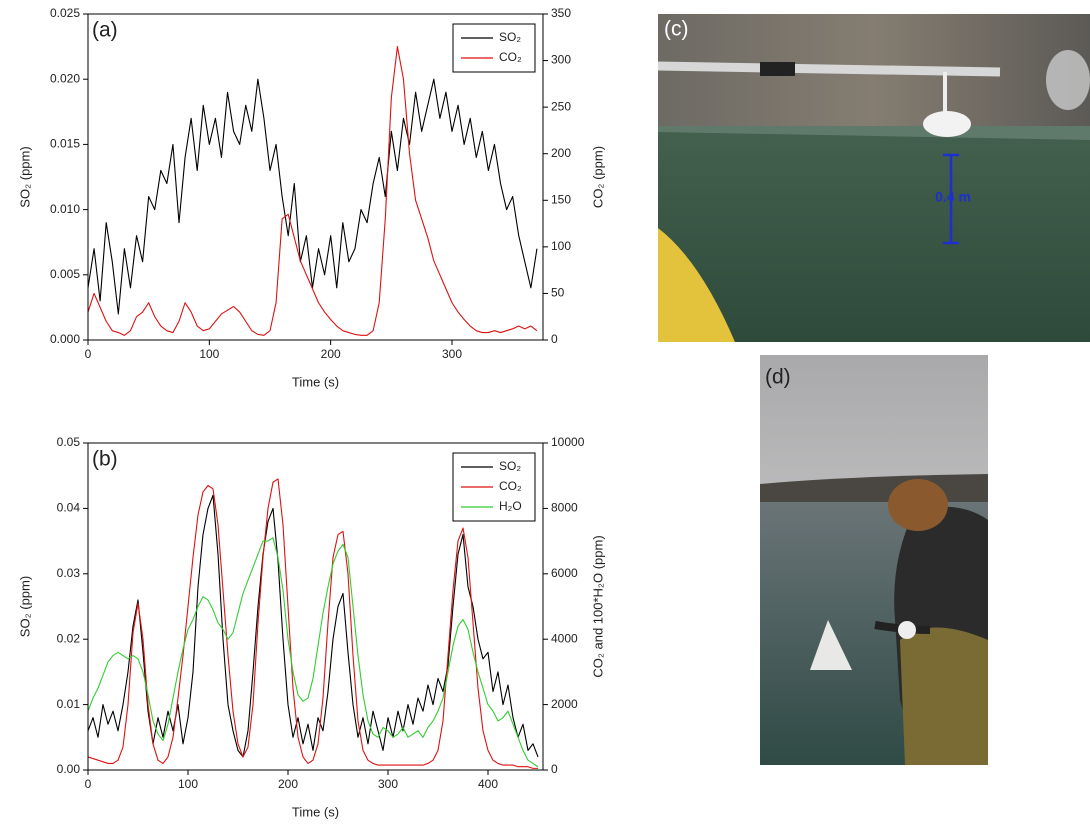  I want to click on y-tick-label: 0.03, so click(69, 573).